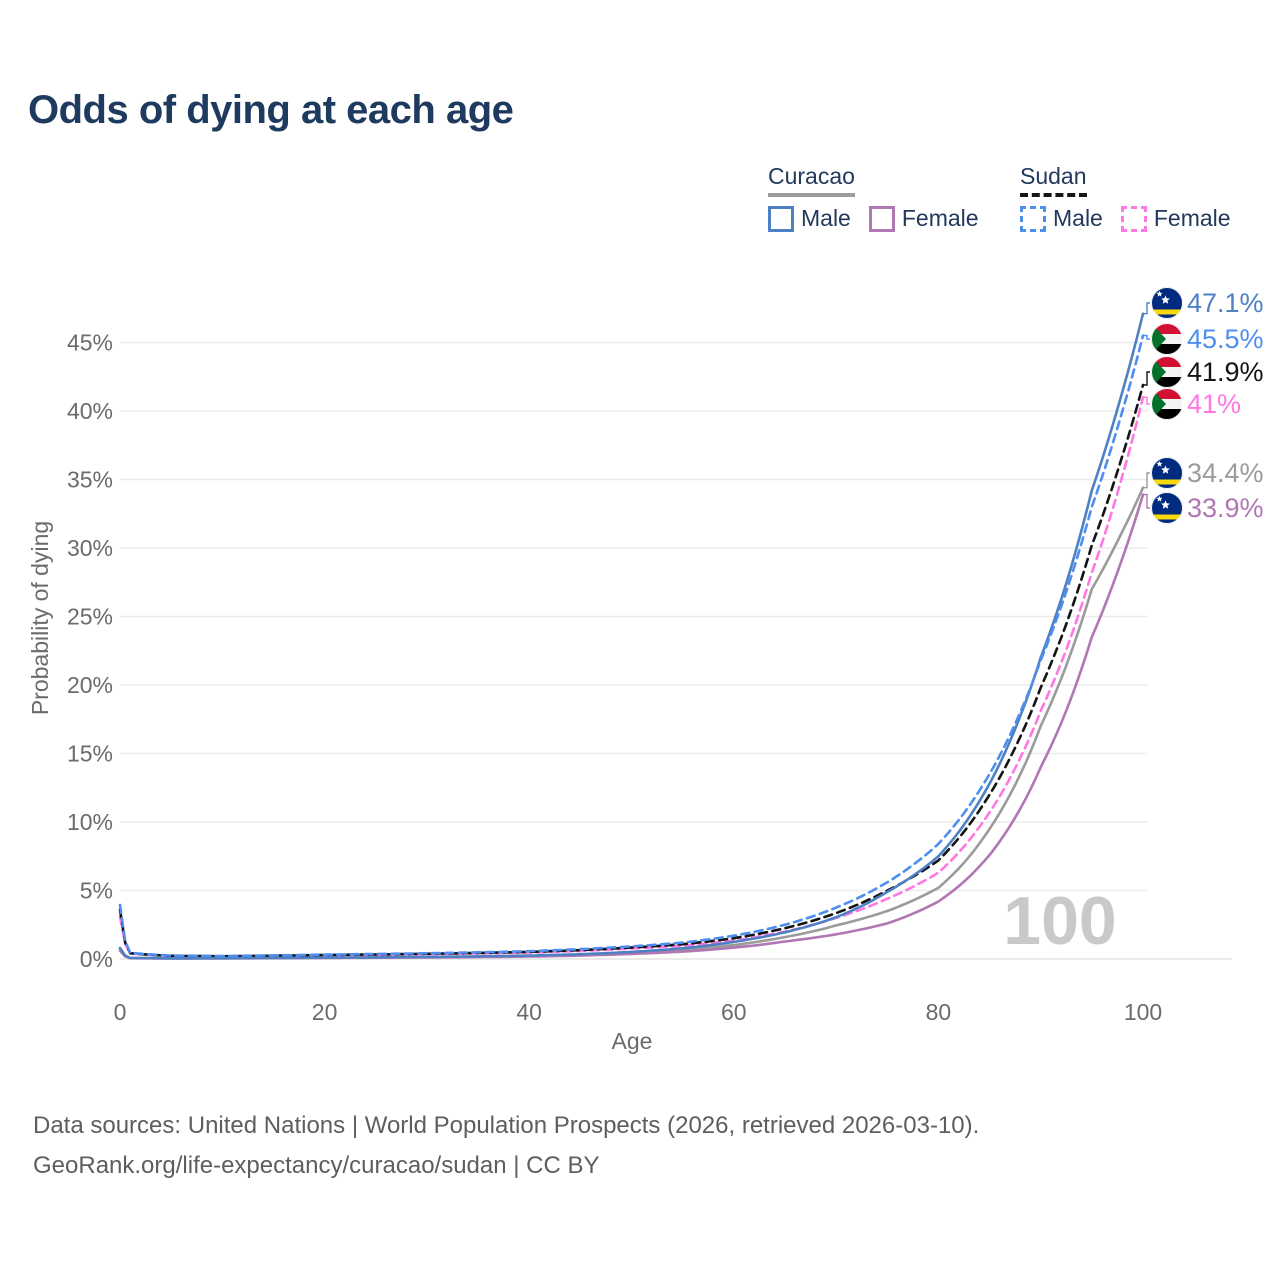 The width and height of the screenshot is (1280, 1280). What do you see at coordinates (632, 1041) in the screenshot?
I see `x-axis-title: Age` at bounding box center [632, 1041].